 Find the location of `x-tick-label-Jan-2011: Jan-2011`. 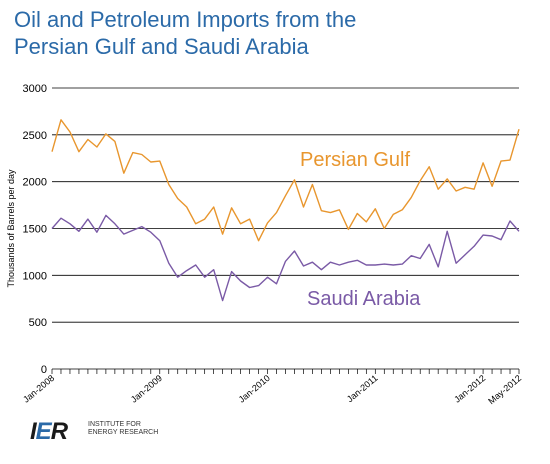

x-tick-label-Jan-2011: Jan-2011 is located at coordinates (362, 388).